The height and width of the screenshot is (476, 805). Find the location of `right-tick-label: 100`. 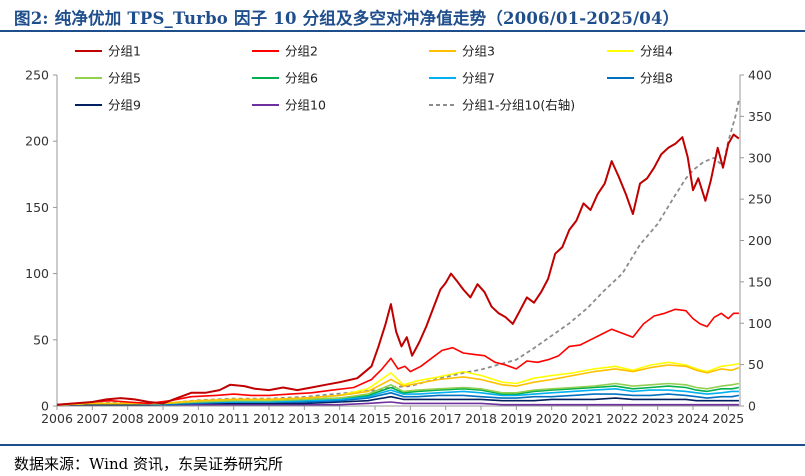

right-tick-label: 100 is located at coordinates (760, 323).